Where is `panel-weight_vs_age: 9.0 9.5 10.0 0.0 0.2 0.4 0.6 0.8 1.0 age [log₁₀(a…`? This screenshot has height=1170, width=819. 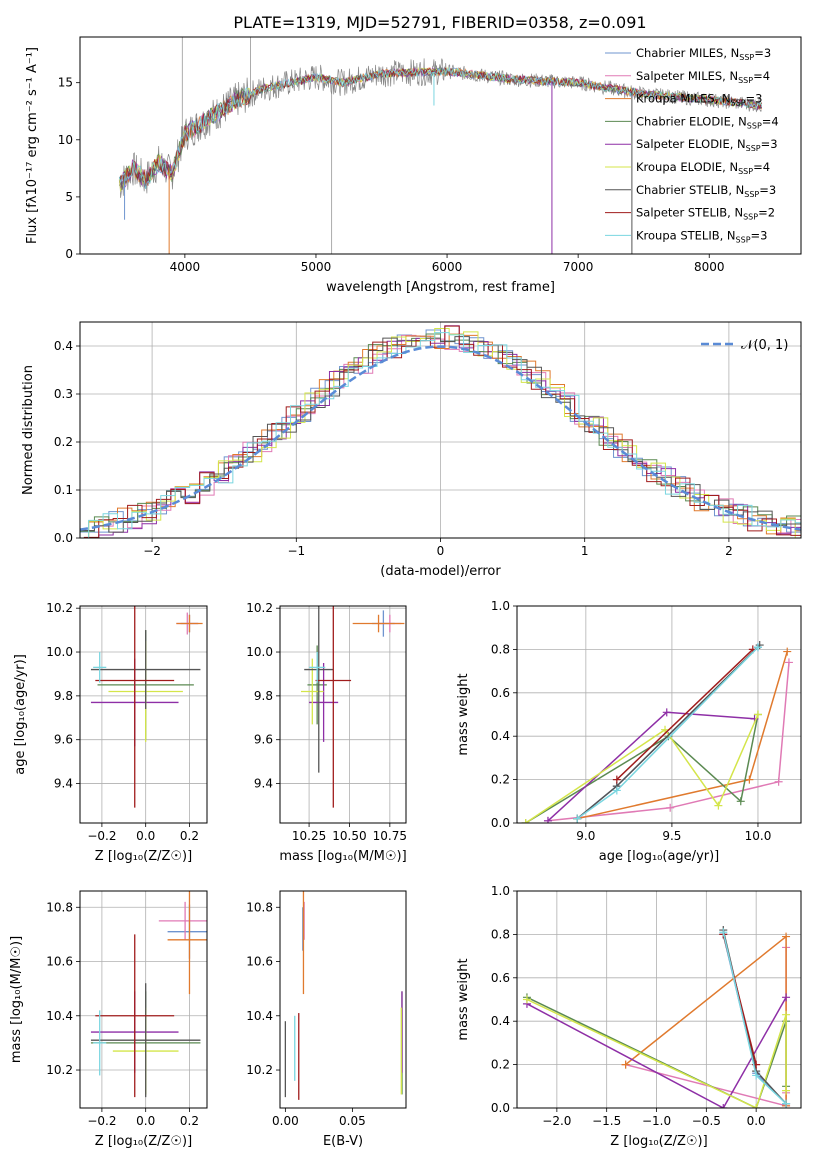 panel-weight_vs_age: 9.0 9.5 10.0 0.0 0.2 0.4 0.6 0.8 1.0 age [log₁₀(a… is located at coordinates (629, 731).